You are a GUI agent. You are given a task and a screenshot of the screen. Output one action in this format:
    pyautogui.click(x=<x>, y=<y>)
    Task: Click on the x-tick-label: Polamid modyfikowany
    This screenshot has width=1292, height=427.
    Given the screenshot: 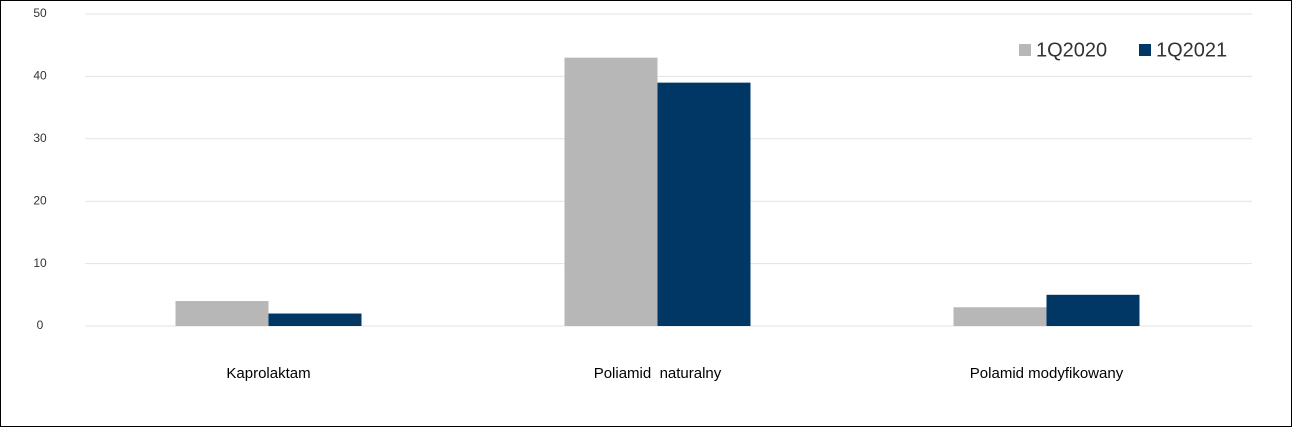 What is the action you would take?
    pyautogui.click(x=1047, y=373)
    